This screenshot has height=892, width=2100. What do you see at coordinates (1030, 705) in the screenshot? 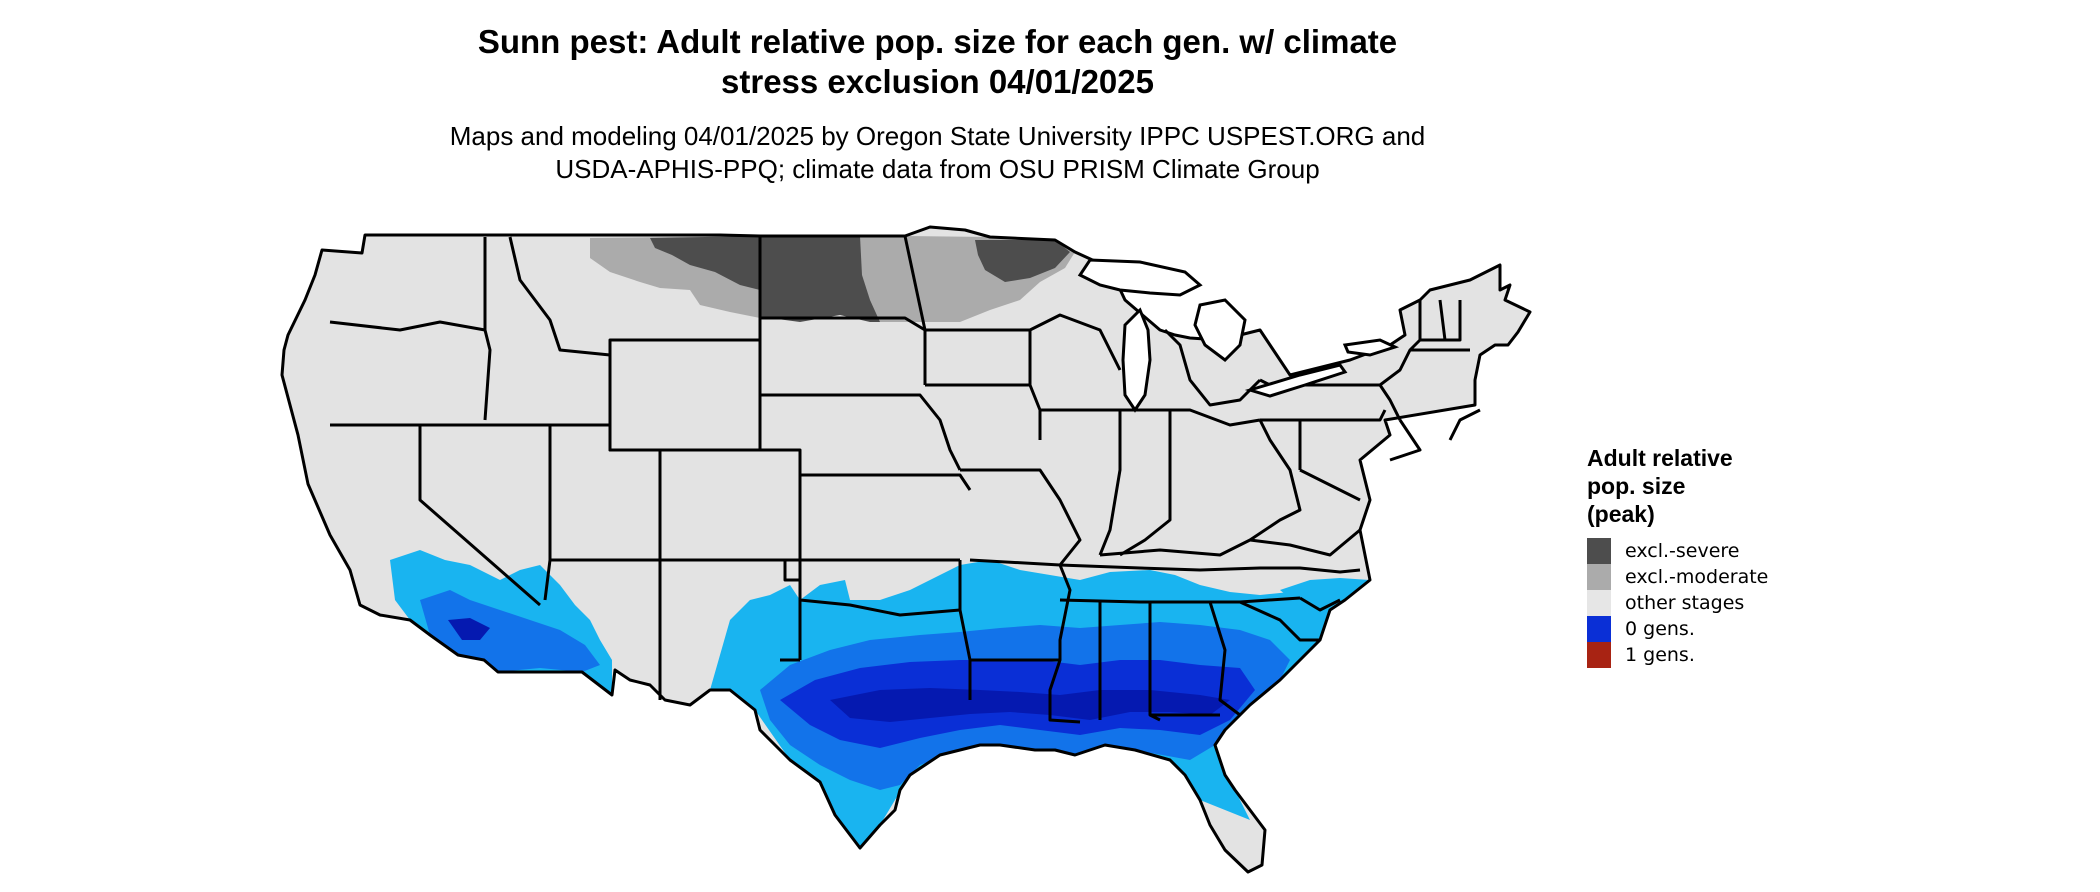
I see `zone-navy-south` at bounding box center [1030, 705].